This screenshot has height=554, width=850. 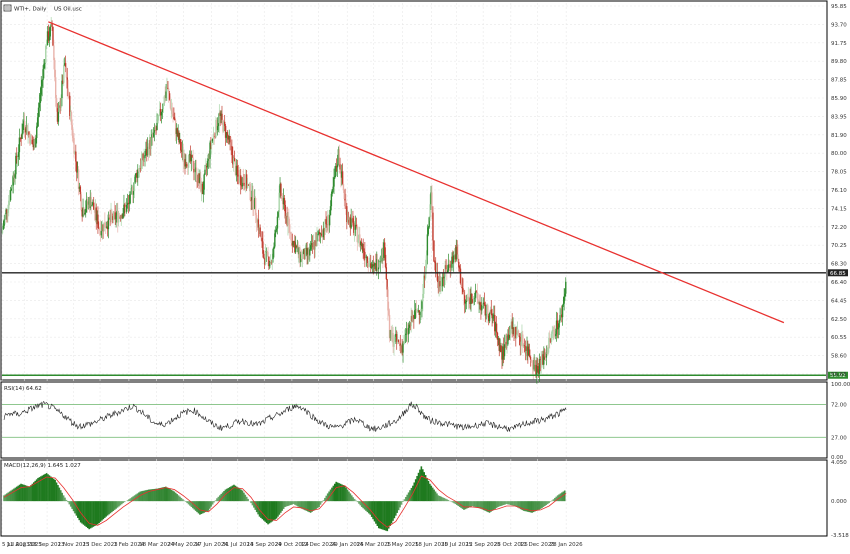 What do you see at coordinates (839, 357) in the screenshot?
I see `y-tick-label: 58.60` at bounding box center [839, 357].